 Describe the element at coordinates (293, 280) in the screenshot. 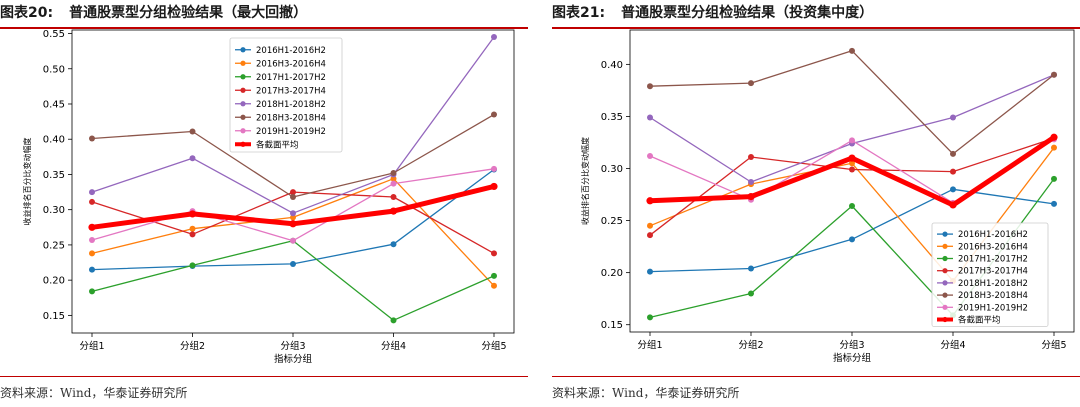

I see `series-2017h1-2017h2` at that location.